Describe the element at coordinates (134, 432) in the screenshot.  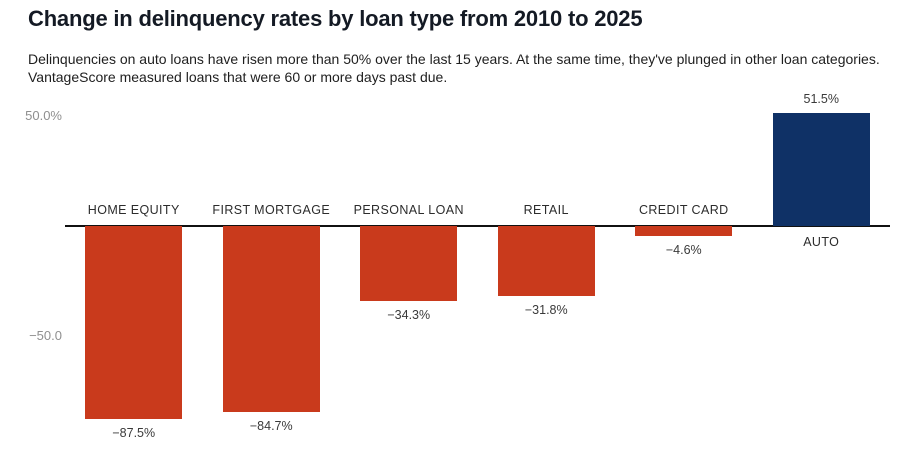
I see `bar-value-label: −87.5%` at that location.